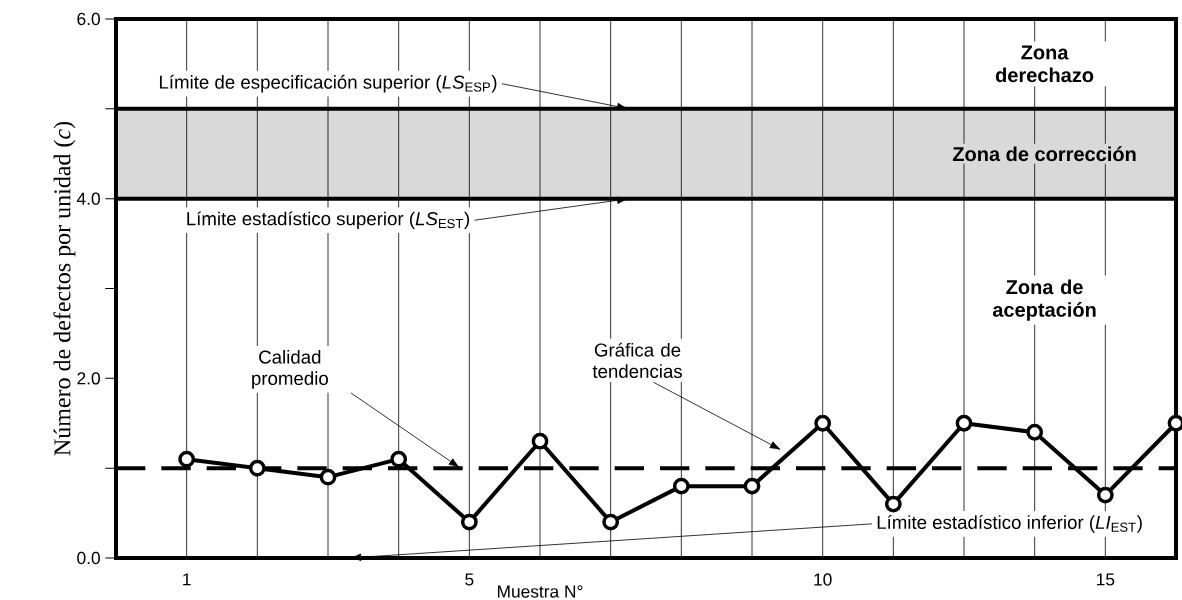 The image size is (1182, 600). What do you see at coordinates (540, 591) in the screenshot?
I see `x-axis-title: Muestra N°` at bounding box center [540, 591].